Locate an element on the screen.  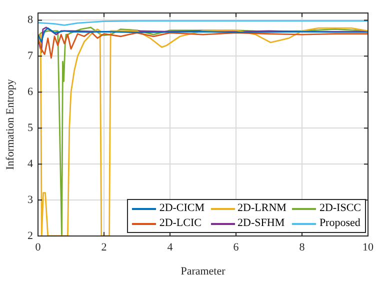
y-axis-title: Information Entropy is located at coordinates (10, 124).